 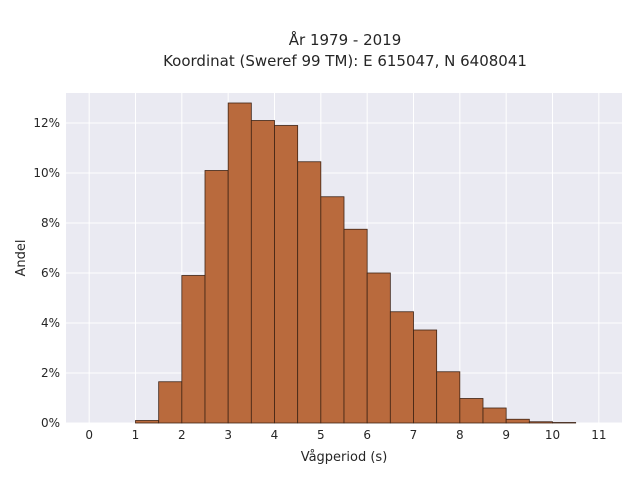 What do you see at coordinates (21, 258) in the screenshot?
I see `y-axis-label: Andel` at bounding box center [21, 258].